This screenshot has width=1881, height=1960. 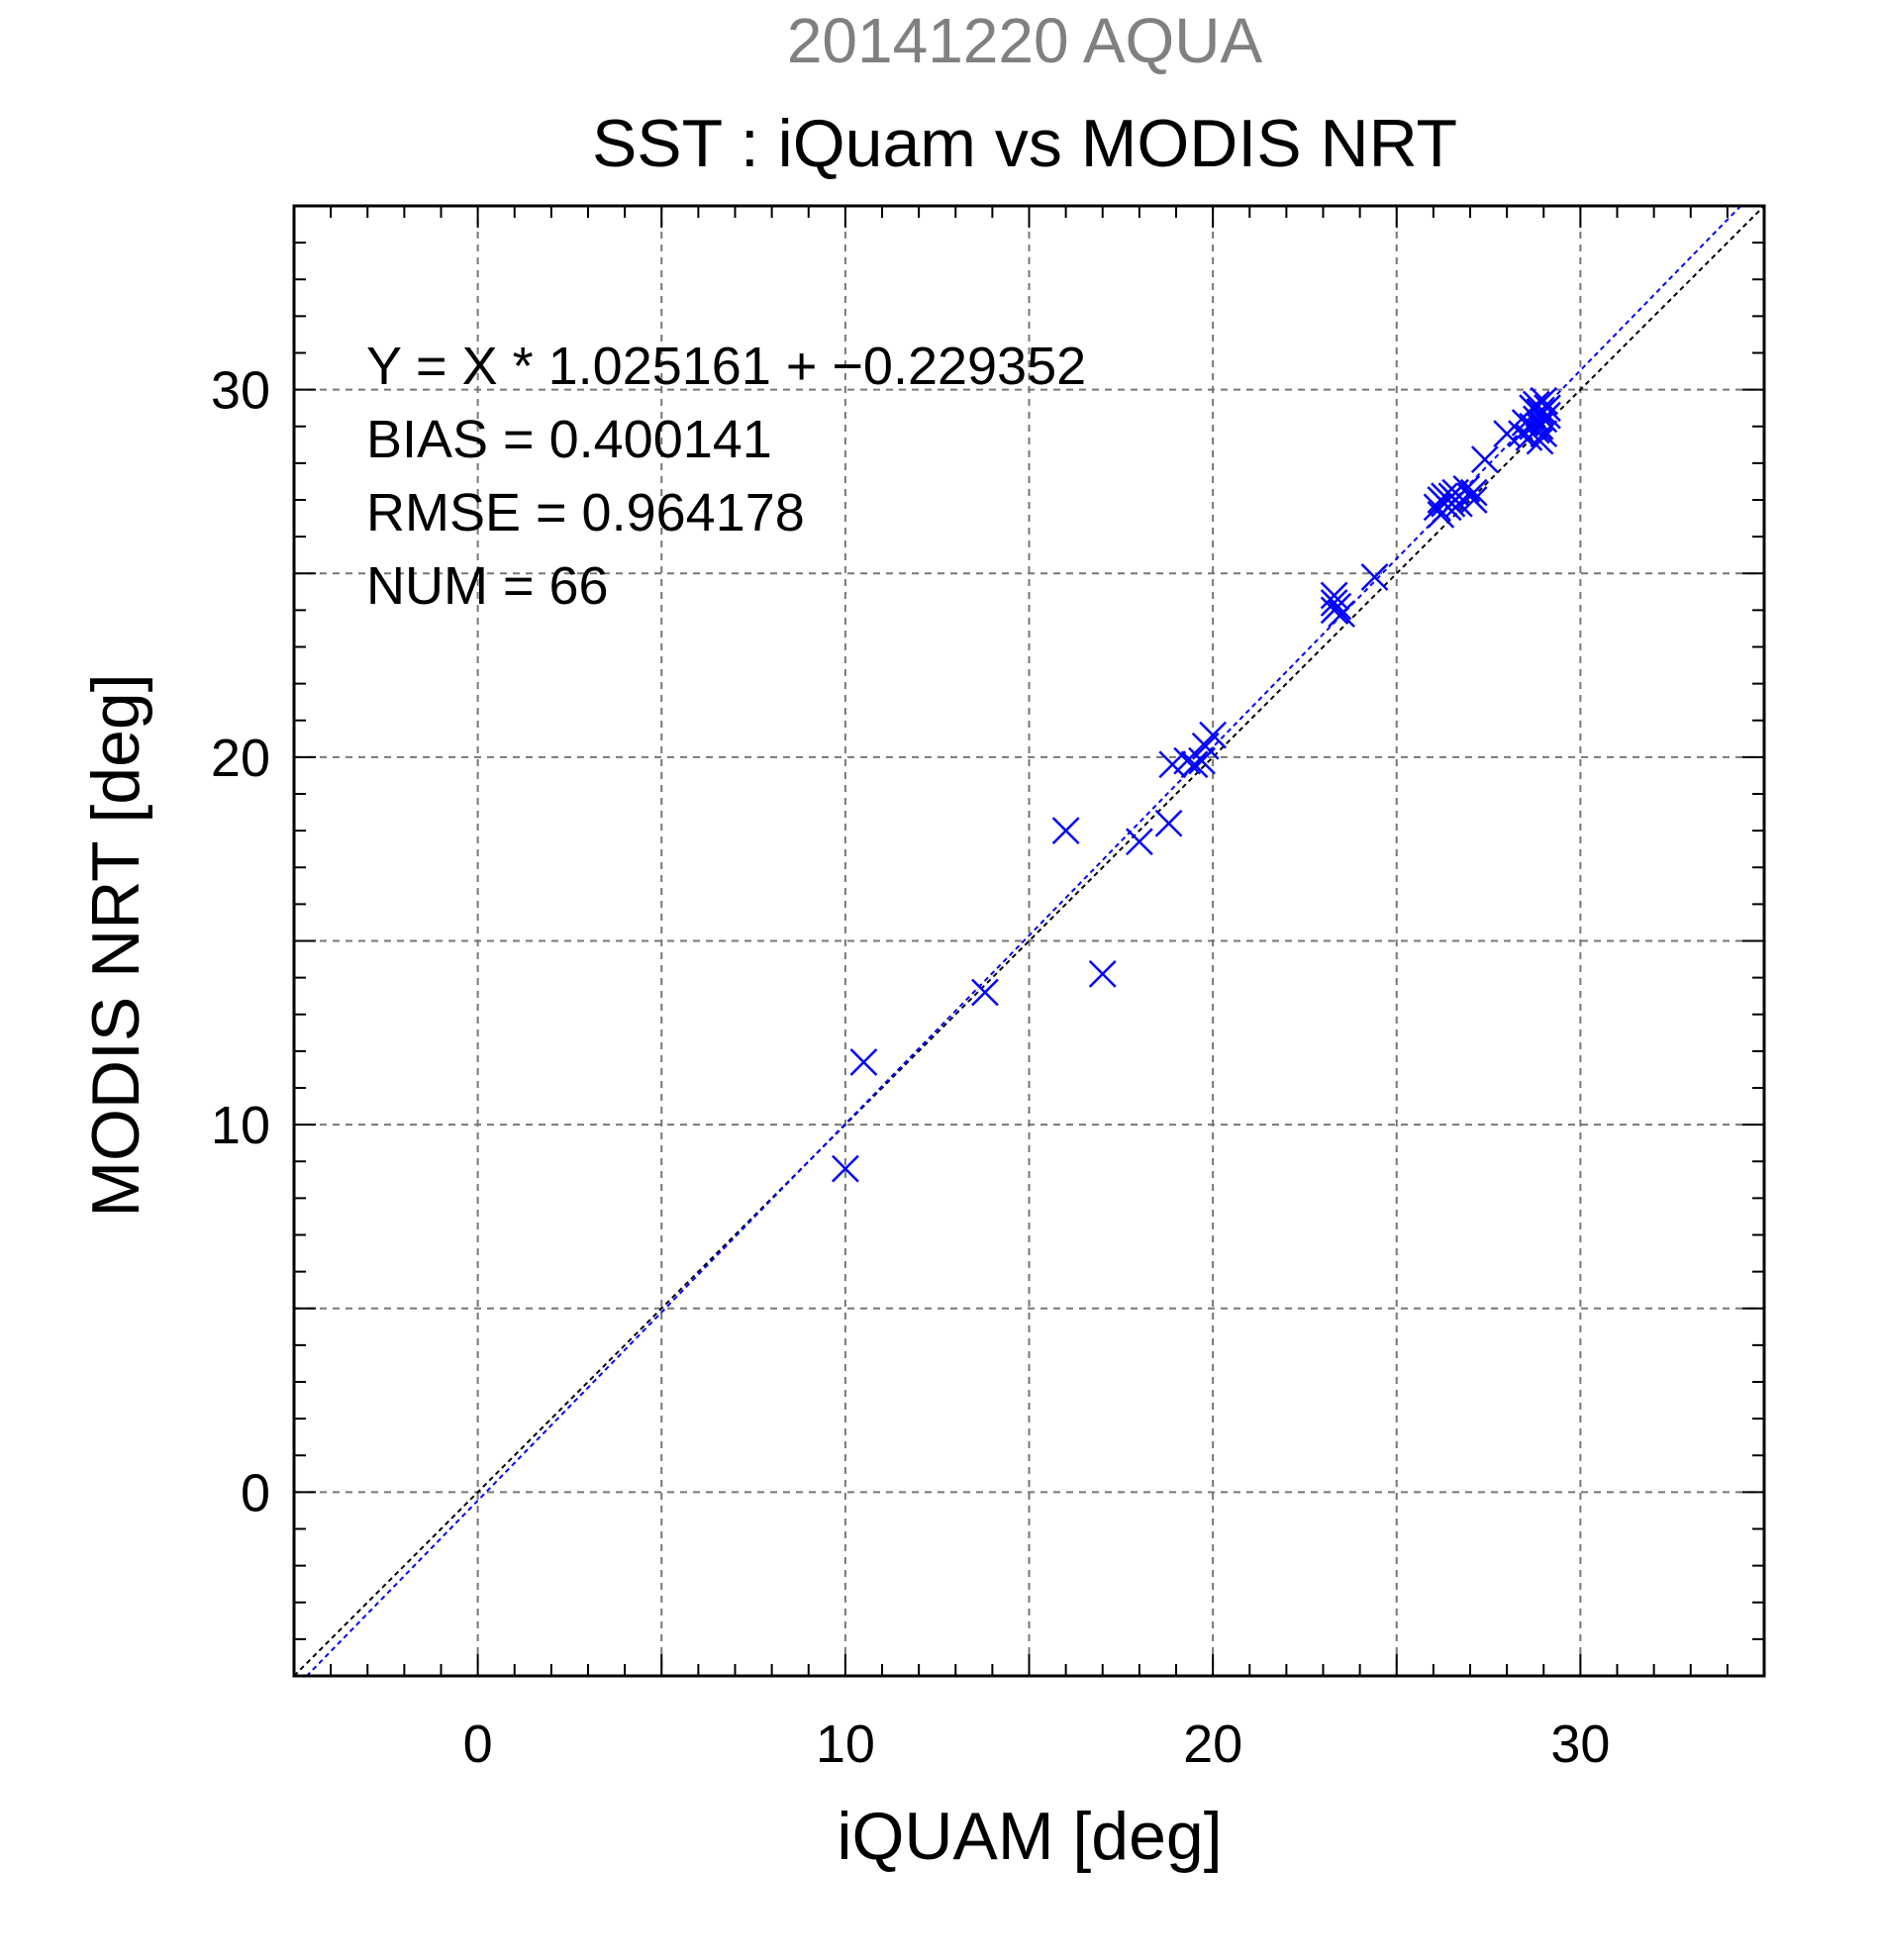 I want to click on x-tick-label: 20, so click(x=1212, y=1744).